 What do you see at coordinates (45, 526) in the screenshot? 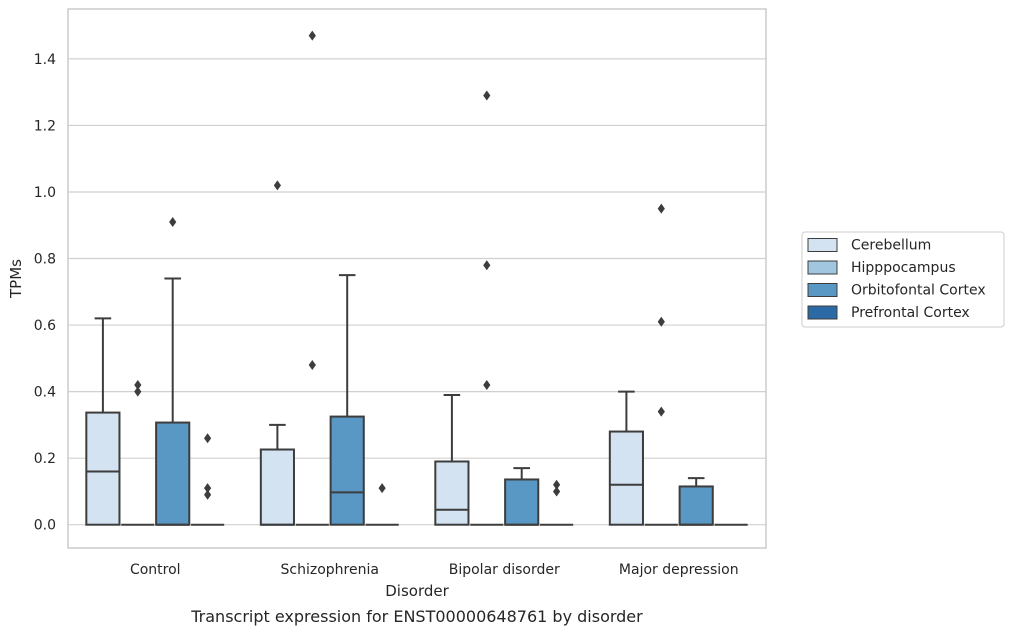
I see `y-tick-label: 0.0` at bounding box center [45, 526].